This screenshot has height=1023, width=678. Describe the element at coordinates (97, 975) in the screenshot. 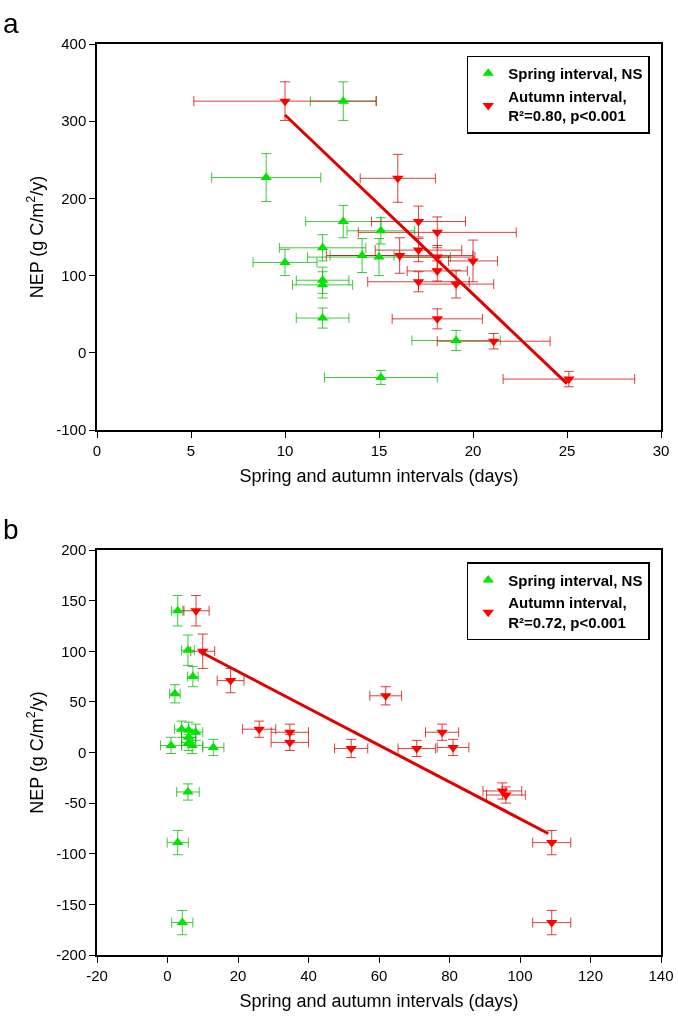

I see `x-tick-label: -20` at that location.